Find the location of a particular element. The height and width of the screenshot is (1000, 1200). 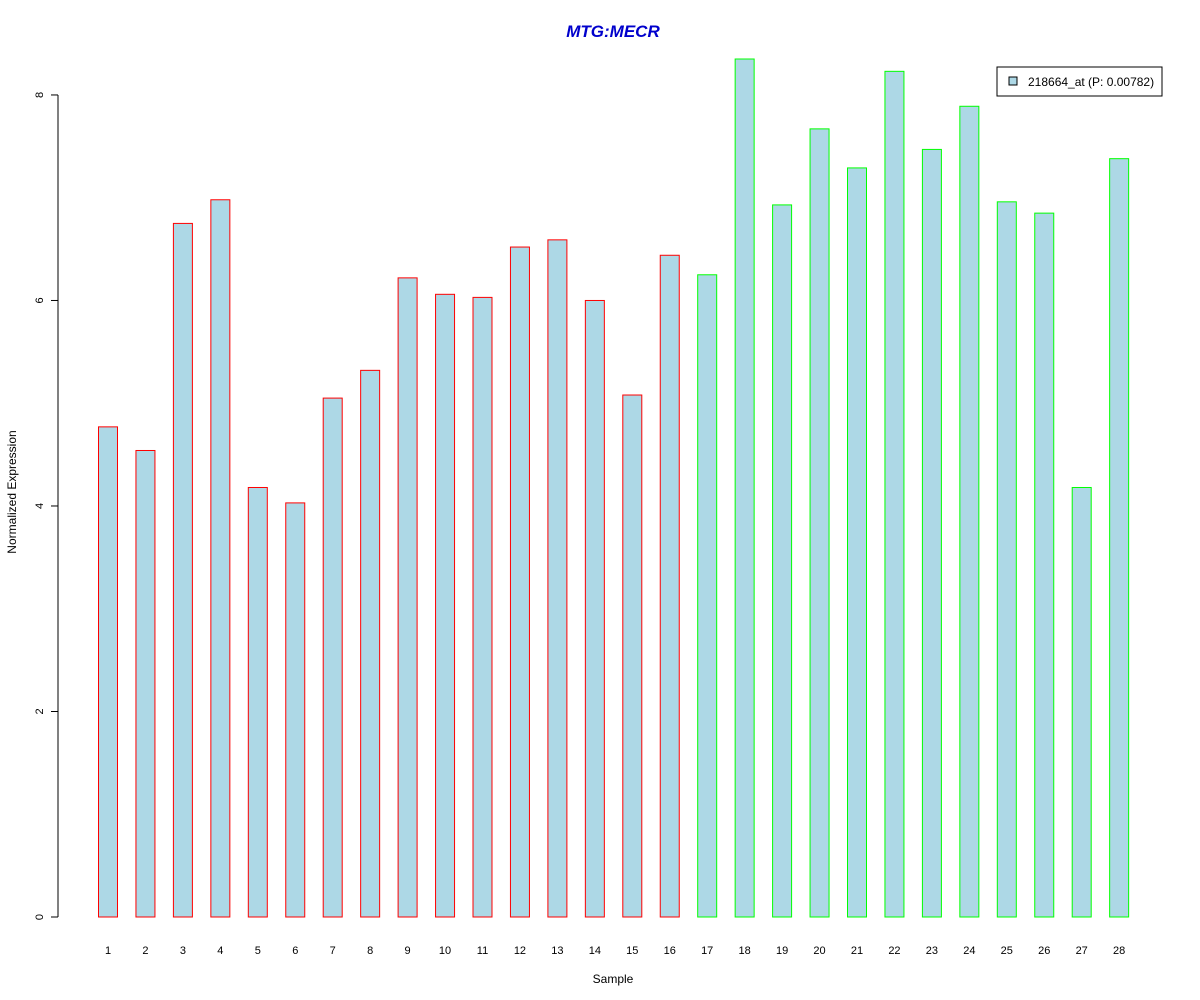

x-tick-label: 23 is located at coordinates (932, 951).